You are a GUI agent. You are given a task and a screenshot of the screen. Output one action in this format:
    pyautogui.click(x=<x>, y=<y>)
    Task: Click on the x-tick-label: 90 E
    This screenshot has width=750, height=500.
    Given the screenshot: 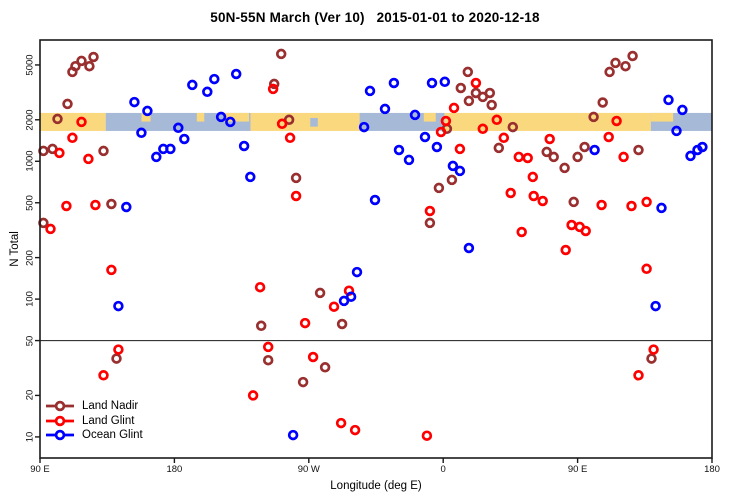 What is the action you would take?
    pyautogui.click(x=577, y=469)
    